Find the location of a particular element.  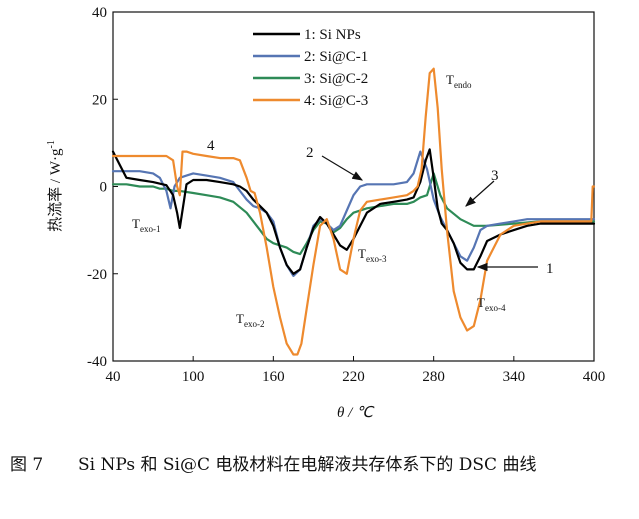

curve-label-4: 4 is located at coordinates (211, 146).